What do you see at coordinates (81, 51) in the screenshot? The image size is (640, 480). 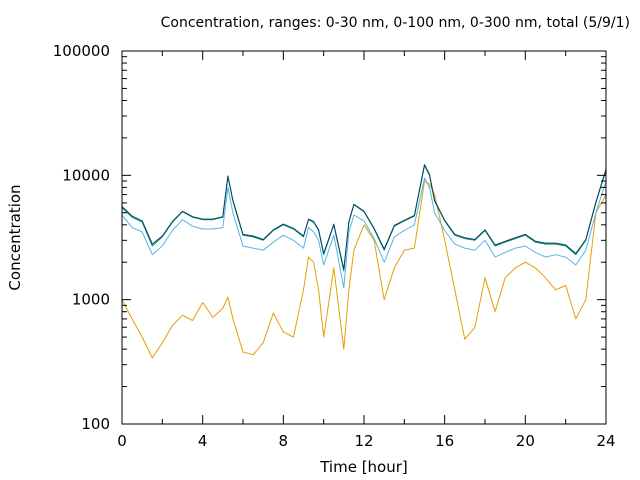 I see `y-tick-label: 100000` at bounding box center [81, 51].